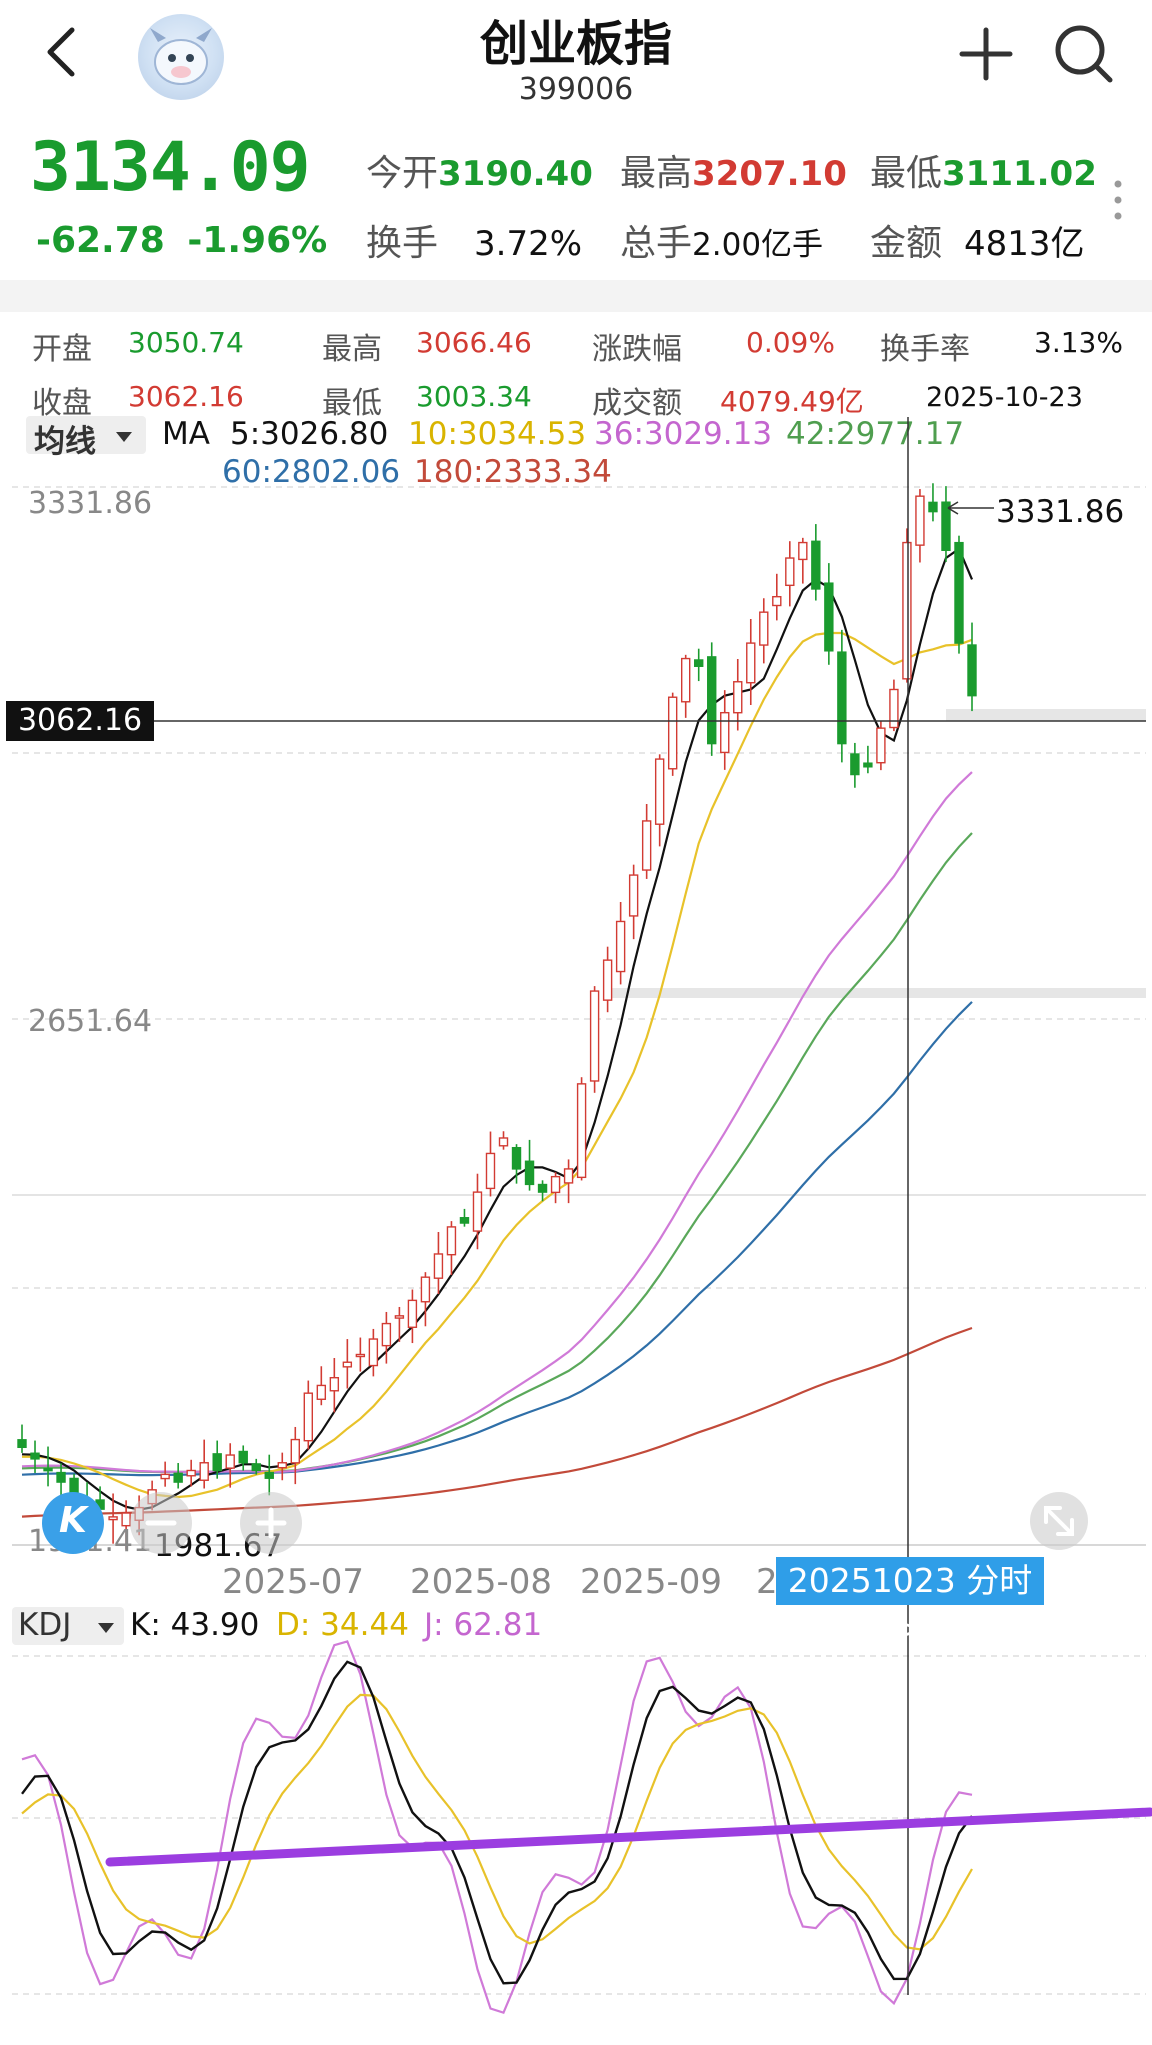  Describe the element at coordinates (73, 1523) in the screenshot. I see `k-logo-button: K` at that location.